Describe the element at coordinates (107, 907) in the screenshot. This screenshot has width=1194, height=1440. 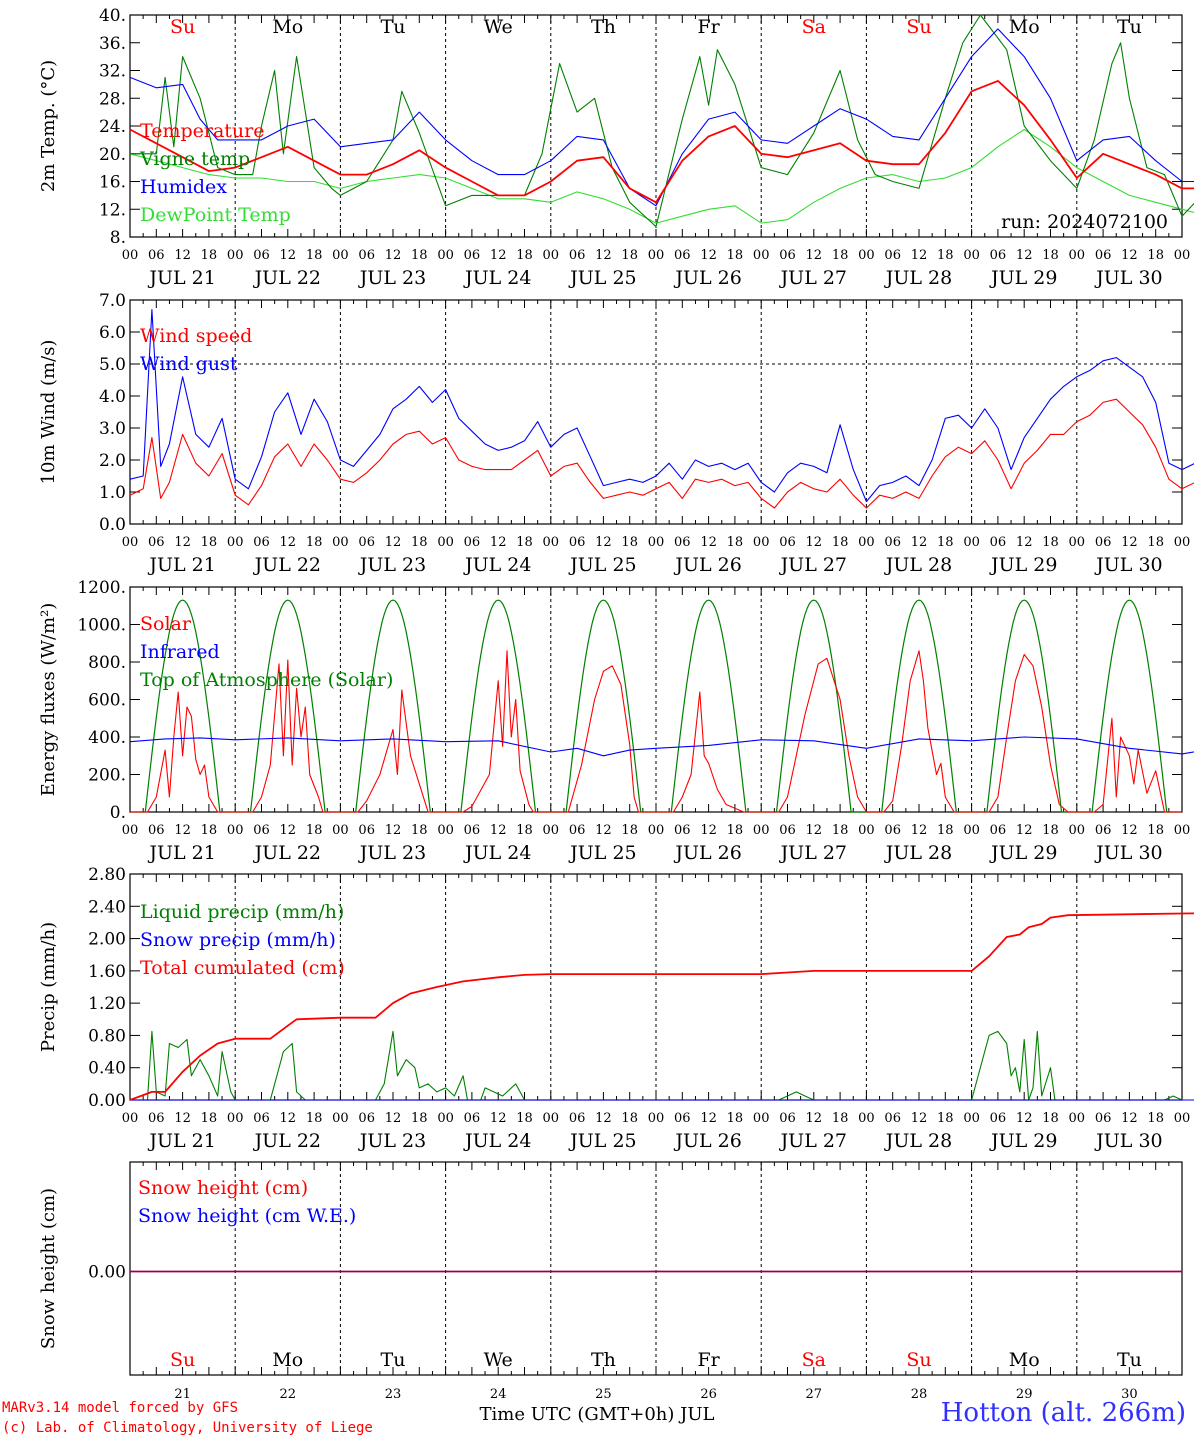
I see `y-tick-label: 2.40` at that location.